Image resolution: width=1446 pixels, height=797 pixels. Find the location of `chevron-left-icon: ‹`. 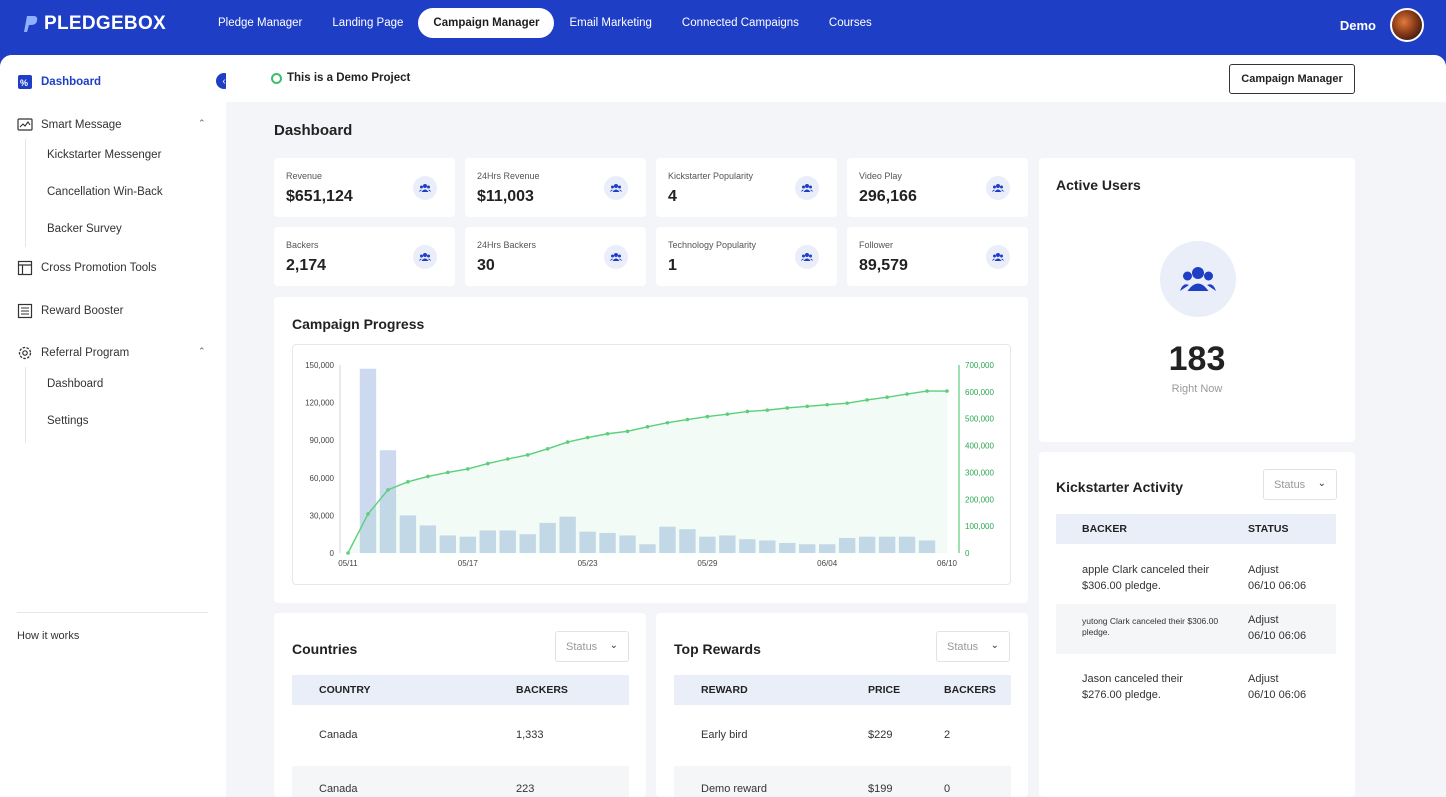

chevron-left-icon: ‹ is located at coordinates (224, 81).